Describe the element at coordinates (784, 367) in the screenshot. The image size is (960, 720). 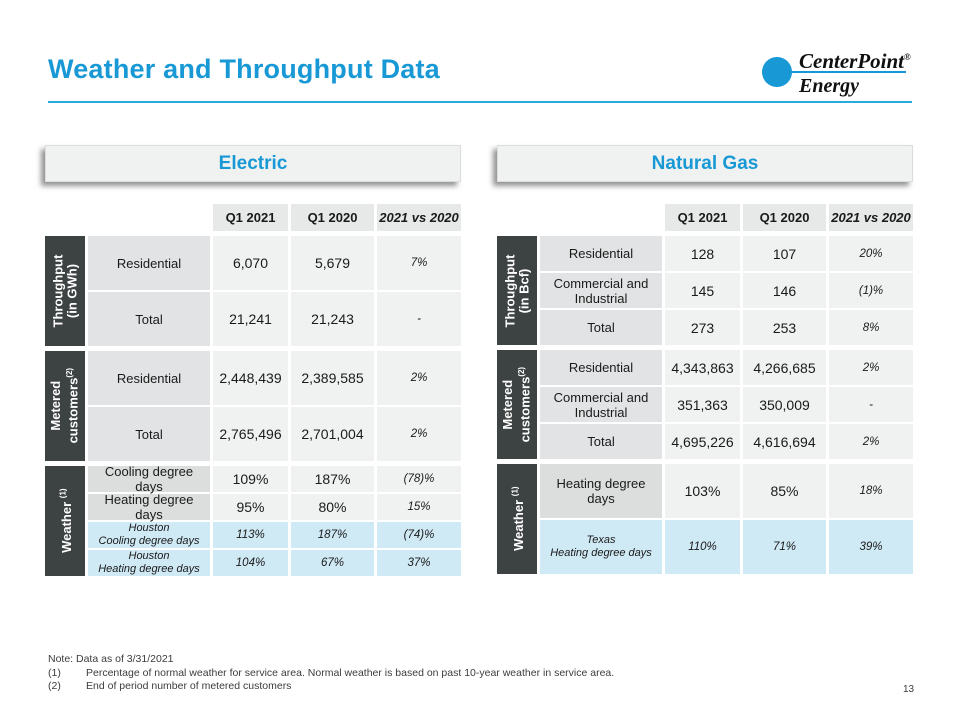
I see `value-cell: 4,266,685` at that location.